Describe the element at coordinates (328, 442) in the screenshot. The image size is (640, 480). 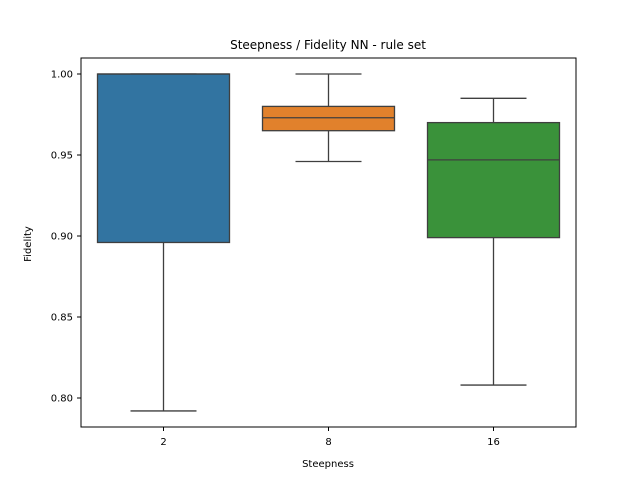
I see `x-tick-label-8: 8` at that location.